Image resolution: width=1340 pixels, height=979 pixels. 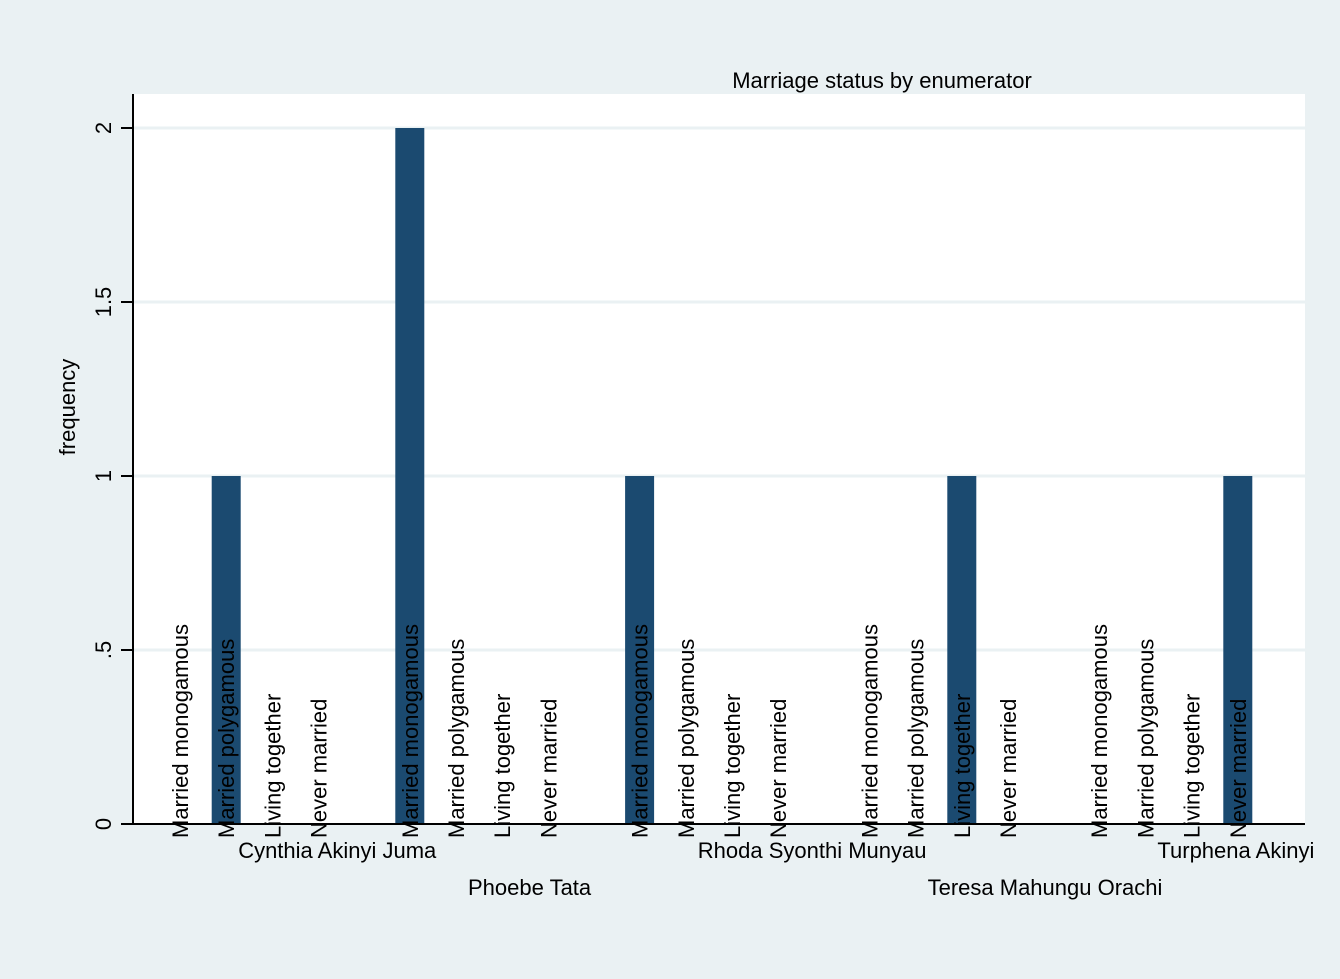 What do you see at coordinates (103, 824) in the screenshot?
I see `y-tick-label: 0` at bounding box center [103, 824].